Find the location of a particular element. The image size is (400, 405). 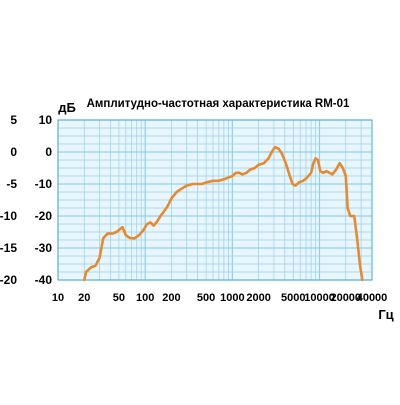

x-tick-label: 50 is located at coordinates (119, 298).